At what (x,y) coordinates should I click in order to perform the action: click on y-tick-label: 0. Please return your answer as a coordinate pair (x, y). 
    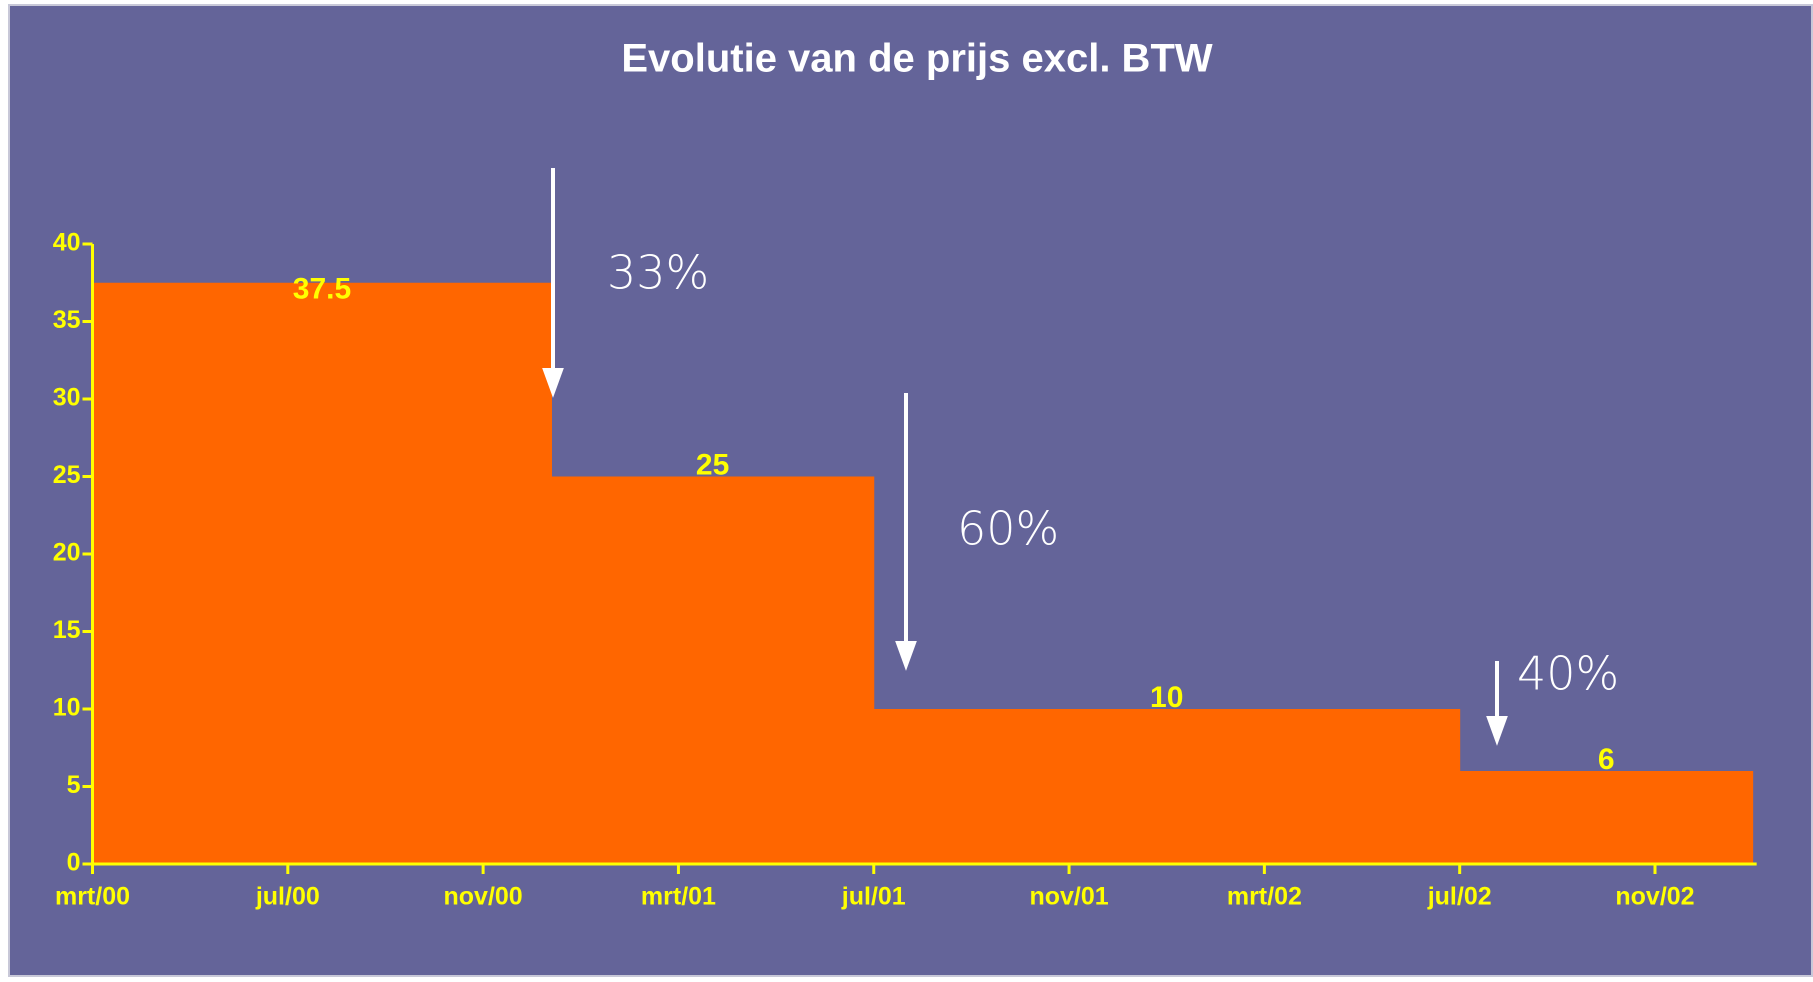
    Looking at the image, I should click on (74, 863).